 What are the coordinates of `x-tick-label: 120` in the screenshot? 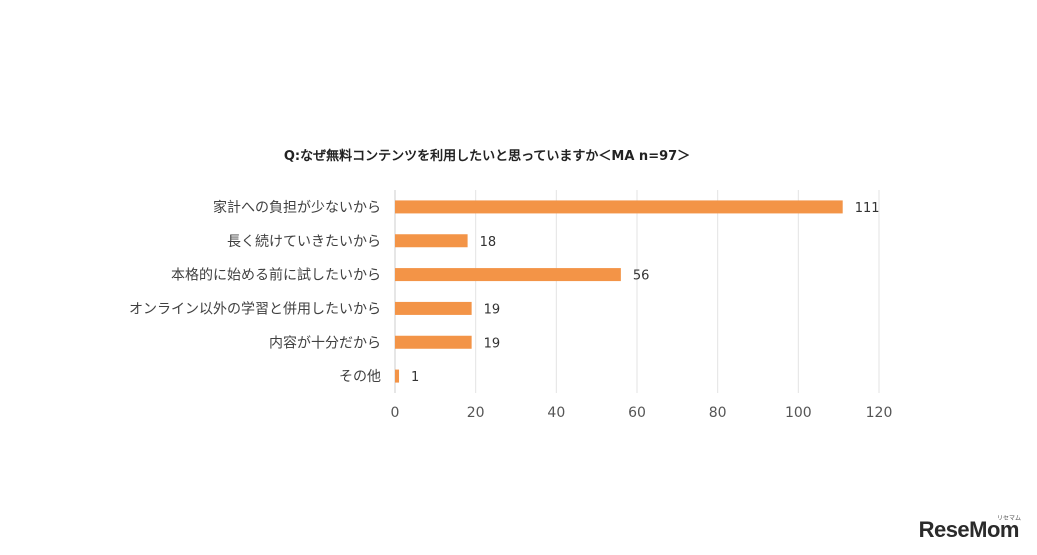 It's located at (879, 413).